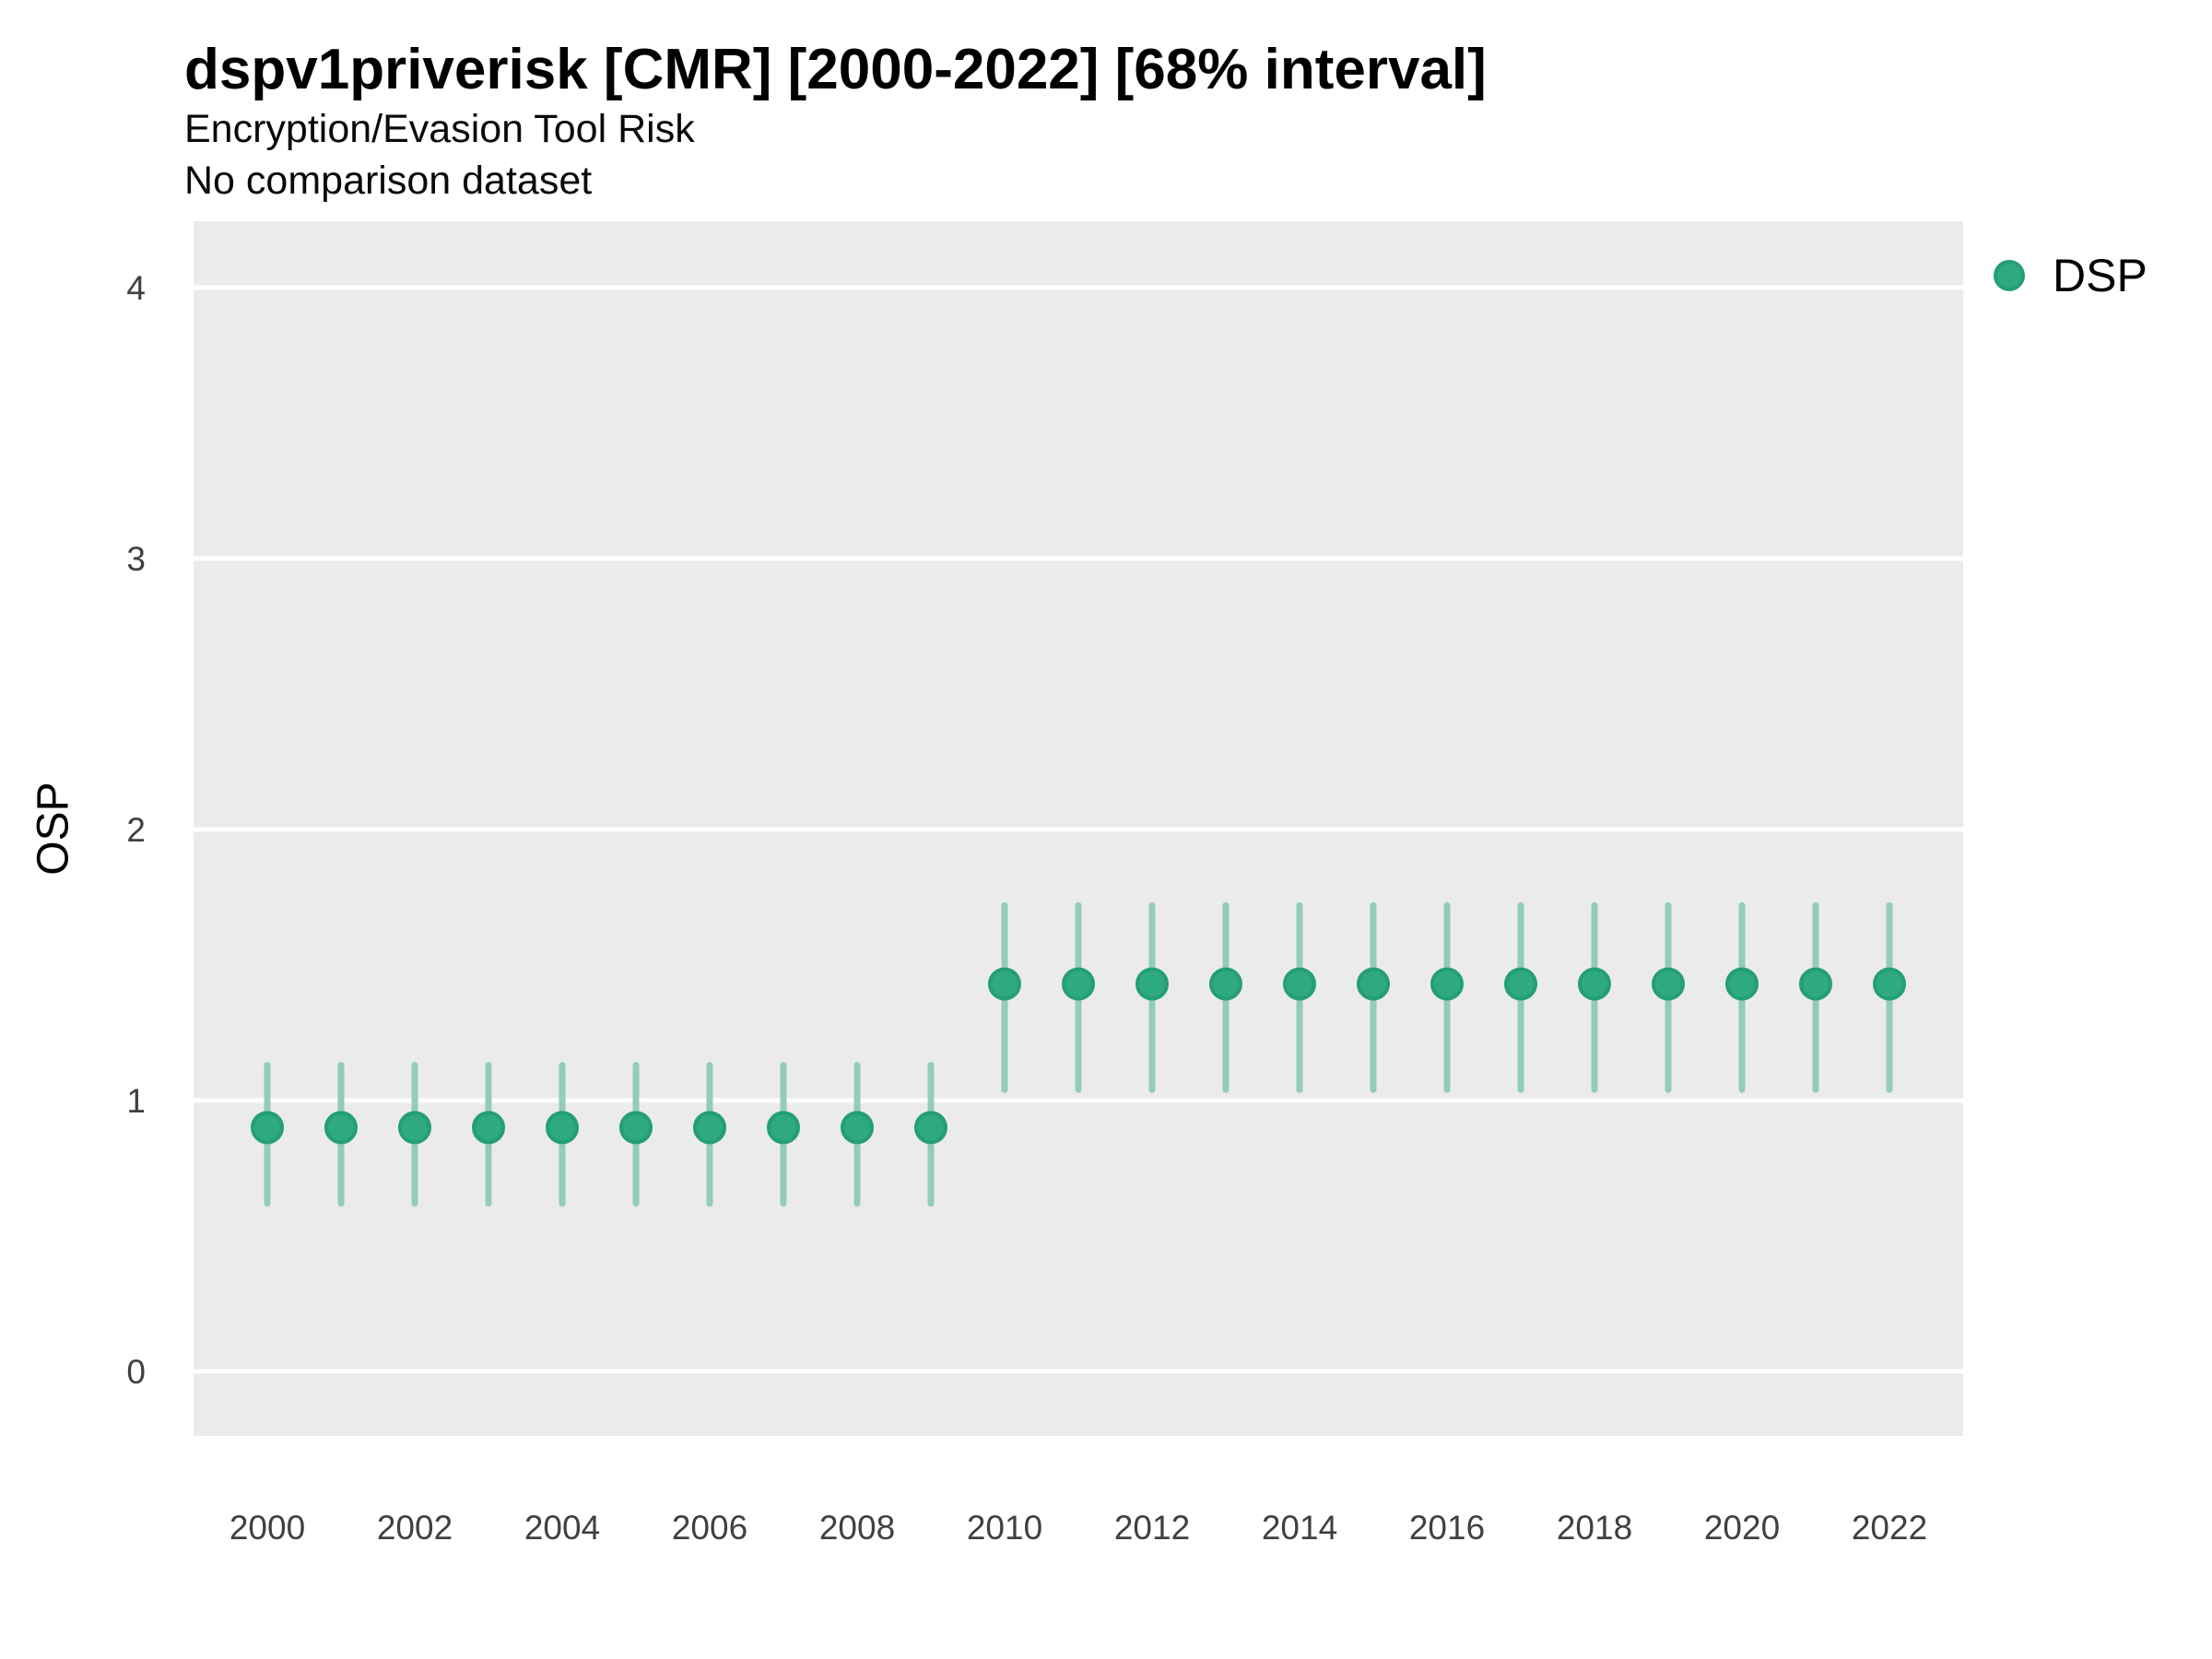  I want to click on x-tick-label-2002: 2002, so click(415, 1528).